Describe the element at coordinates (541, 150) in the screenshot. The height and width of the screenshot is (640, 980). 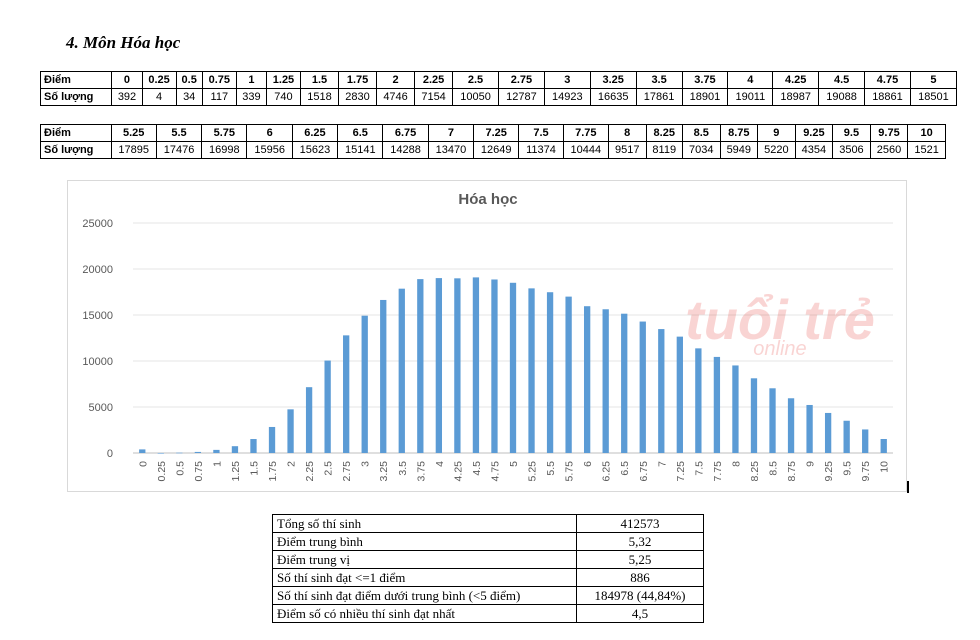
I see `count-cell: 11374` at that location.